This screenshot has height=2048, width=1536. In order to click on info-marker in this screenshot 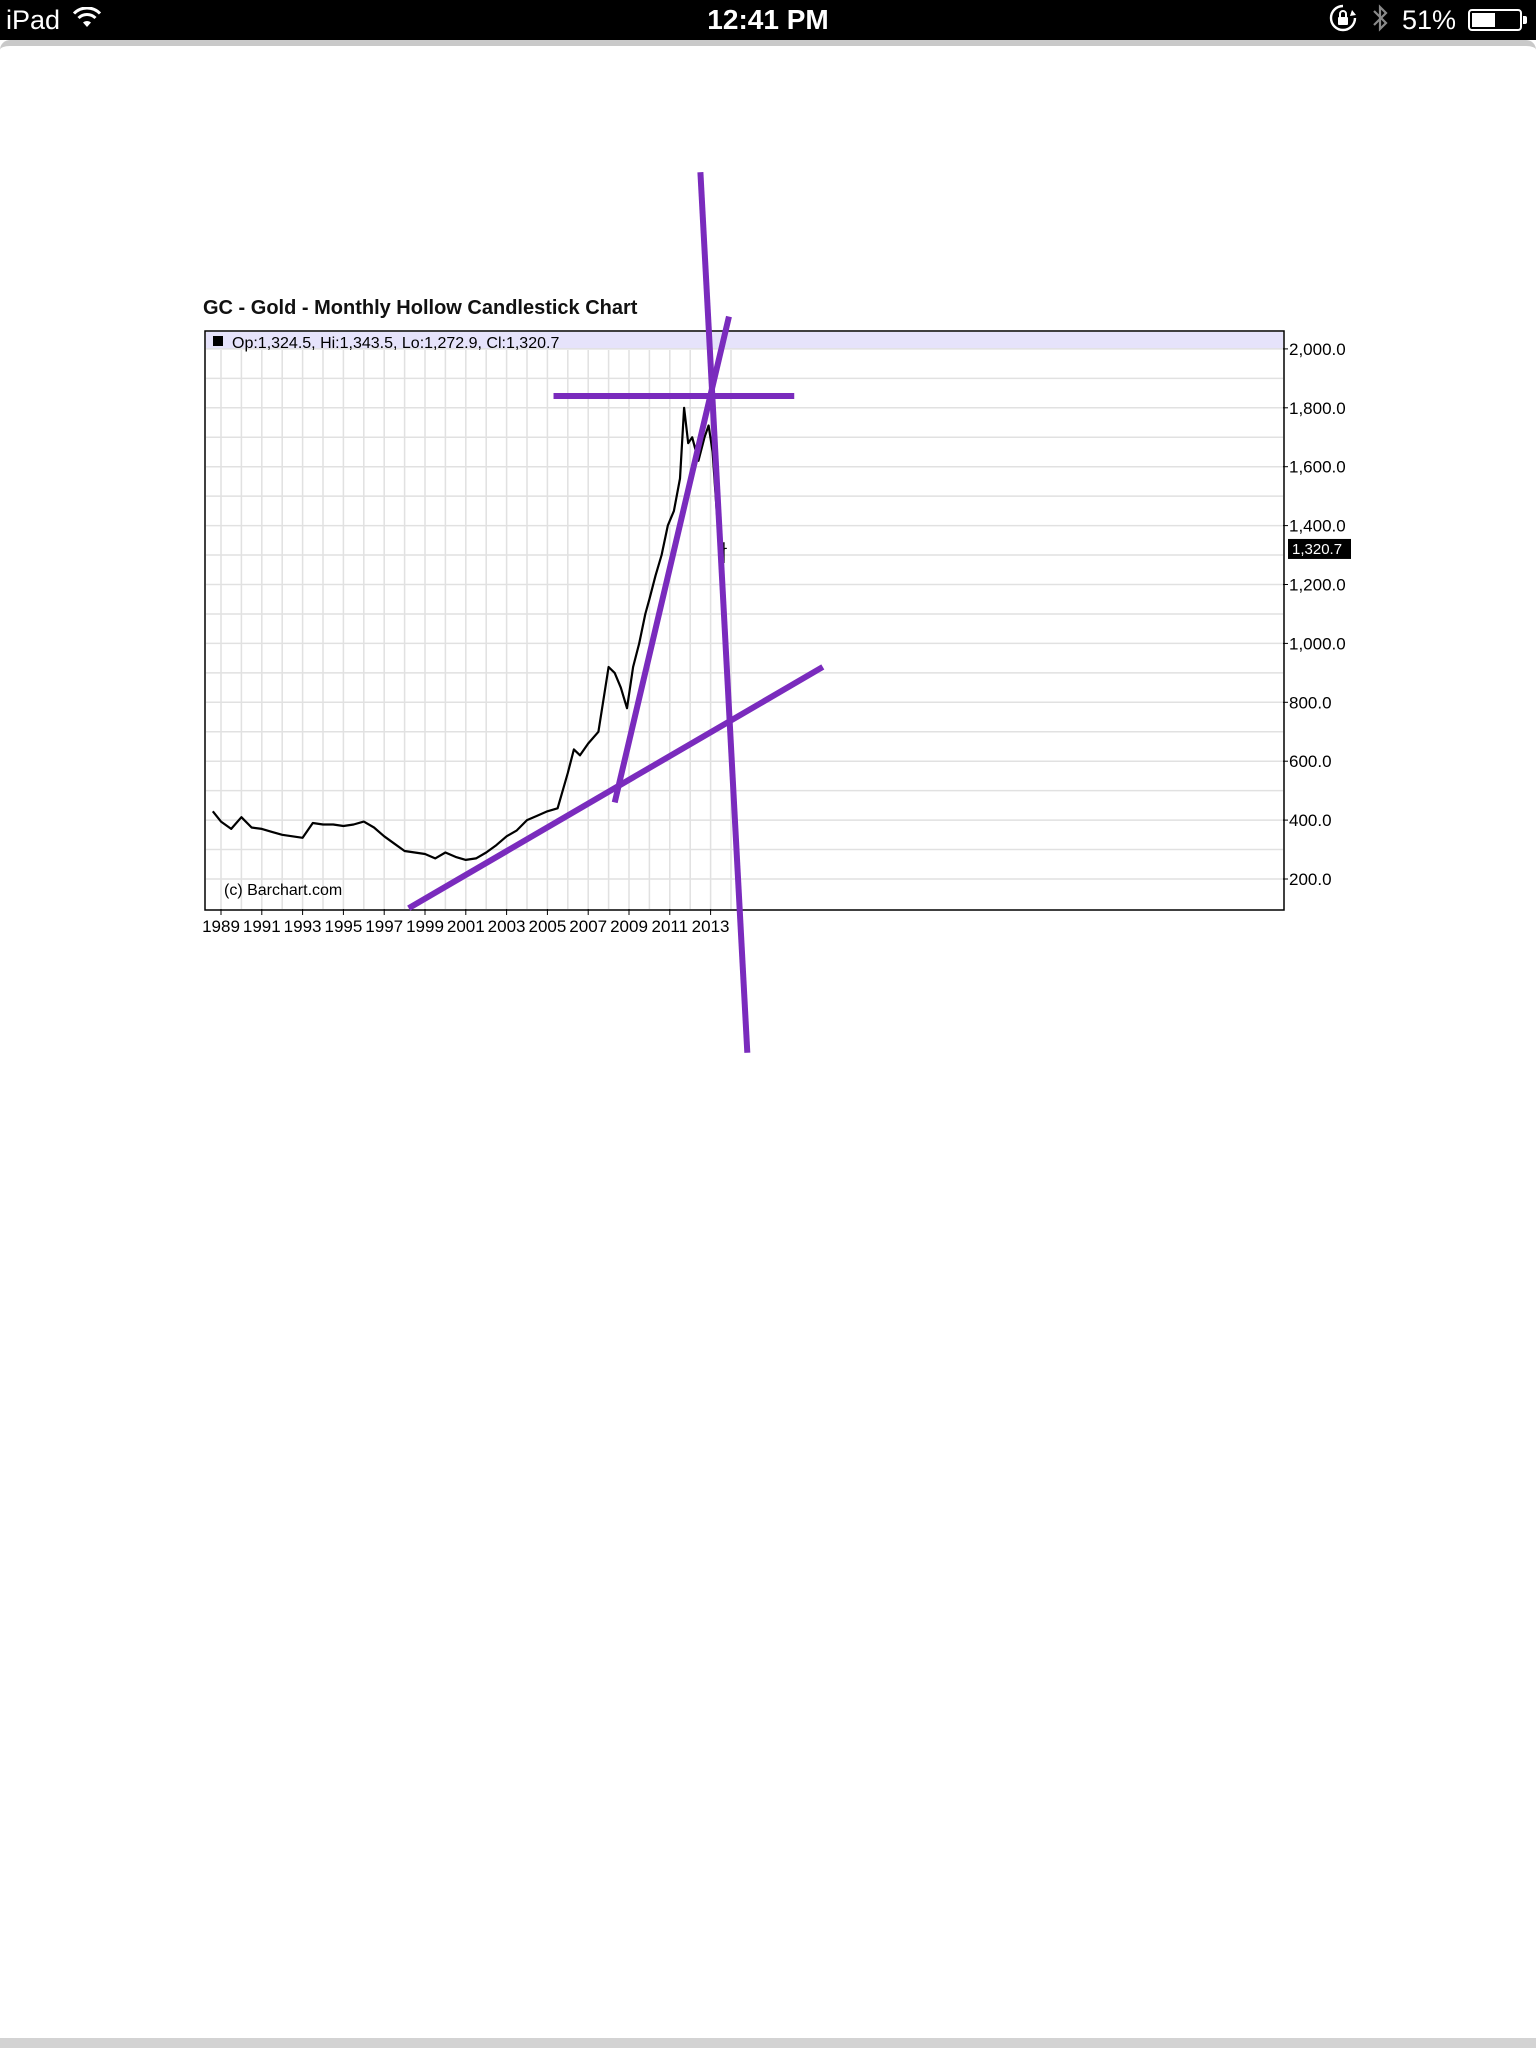, I will do `click(218, 341)`.